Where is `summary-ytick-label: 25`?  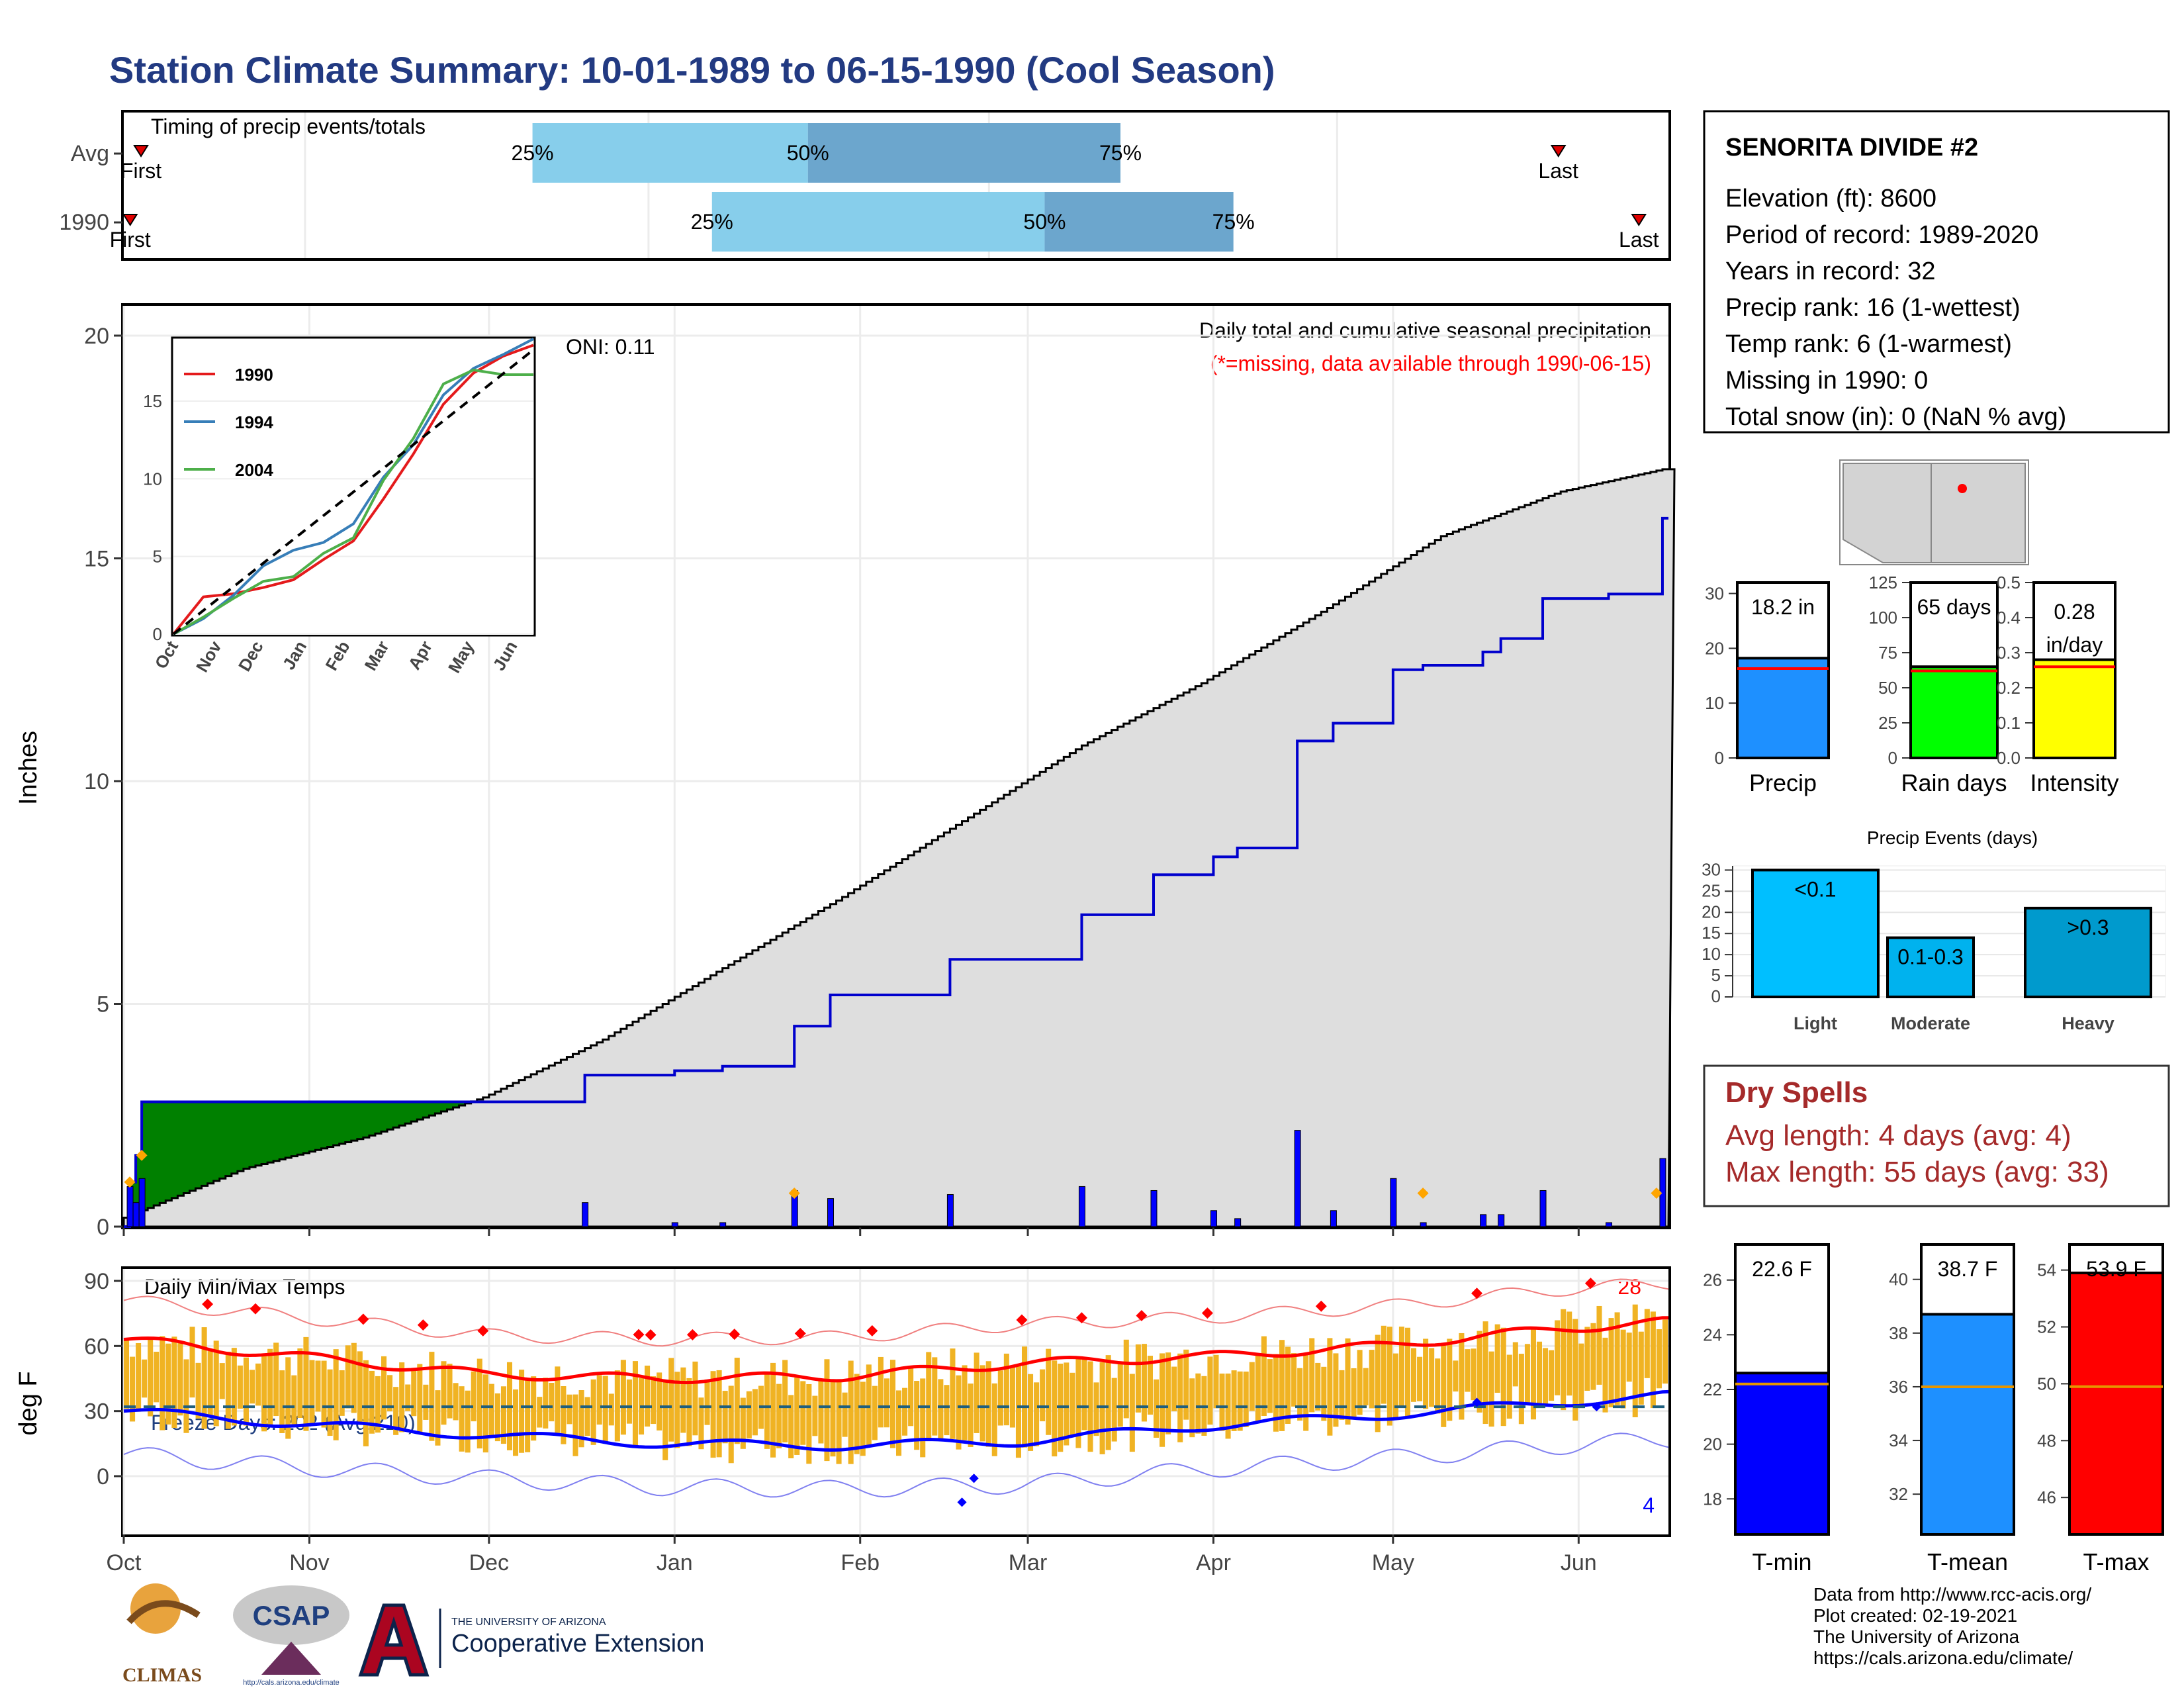
summary-ytick-label: 25 is located at coordinates (1888, 723).